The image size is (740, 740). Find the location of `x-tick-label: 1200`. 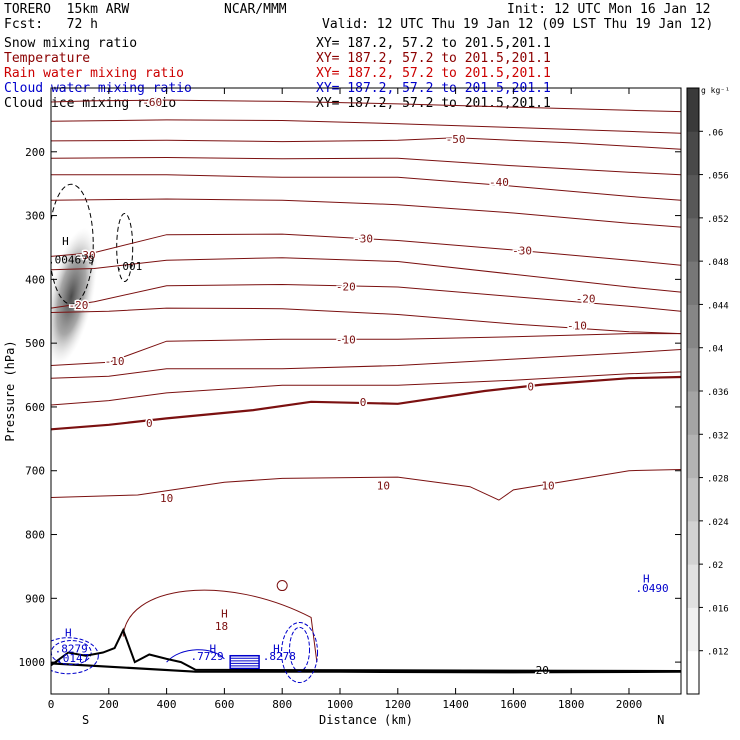

x-tick-label: 1200 is located at coordinates (398, 704).